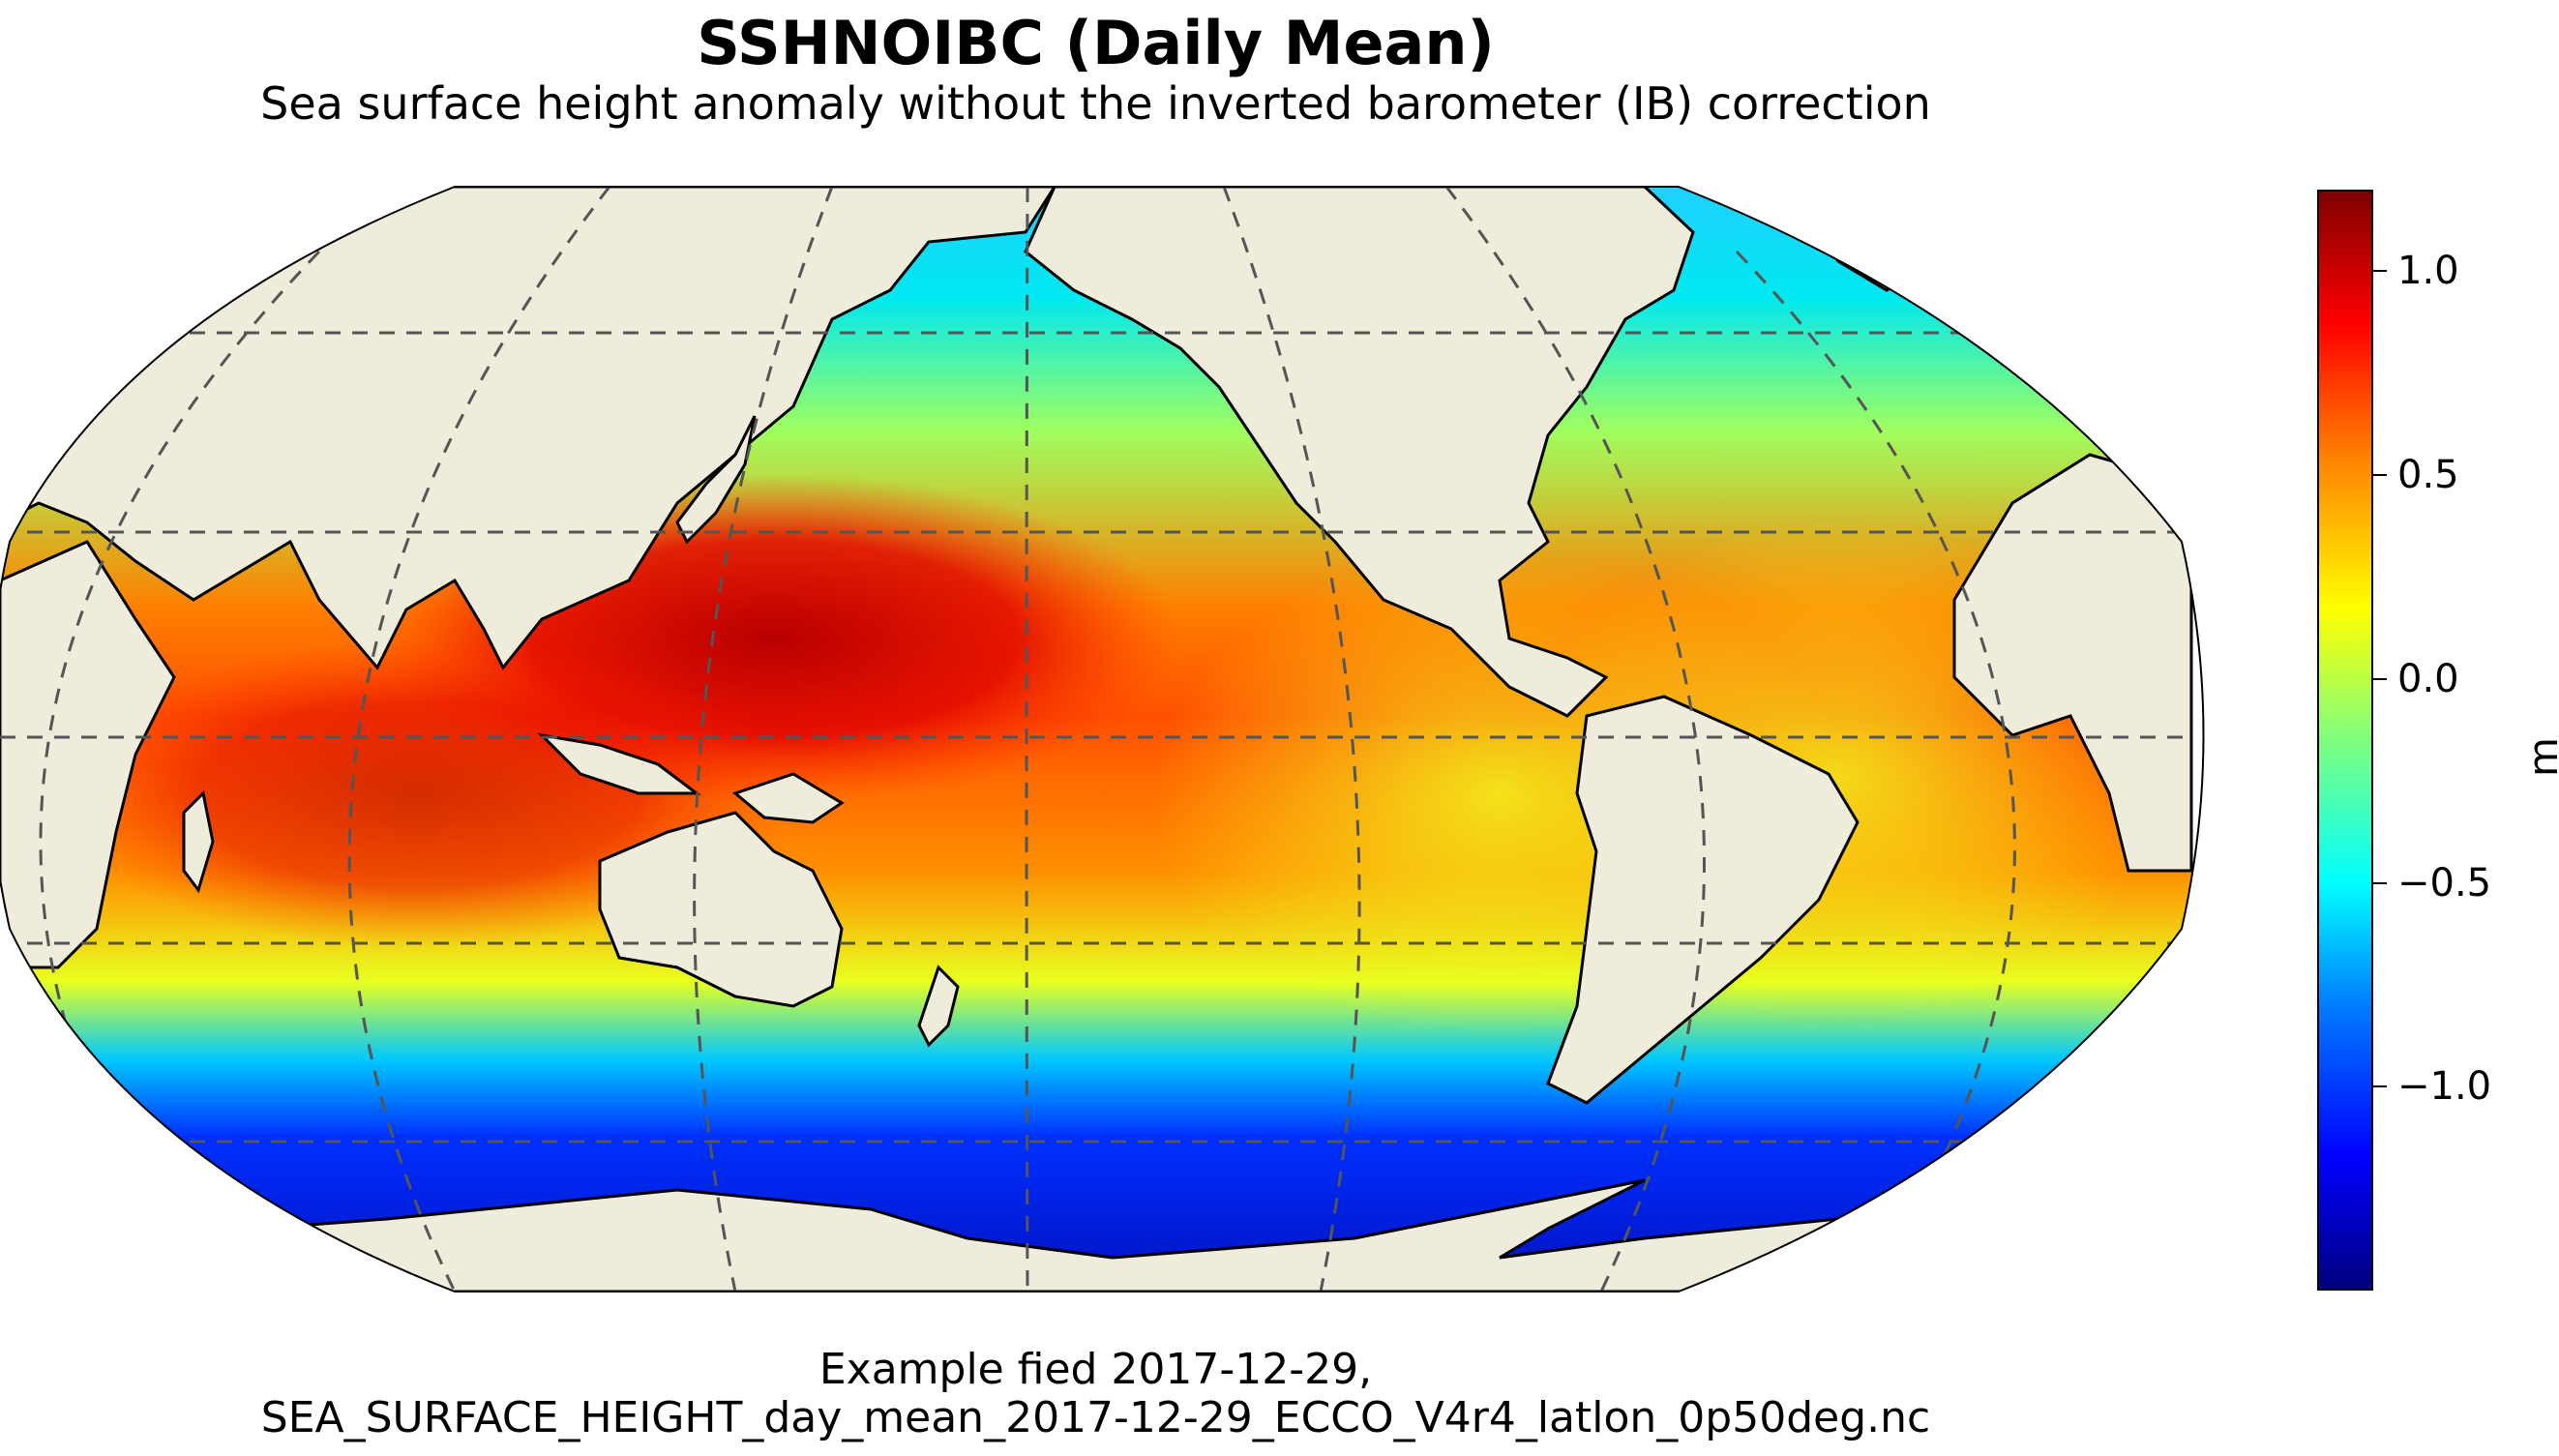  I want to click on caption-line-1: Example fied 2017-12-29,, so click(1095, 1369).